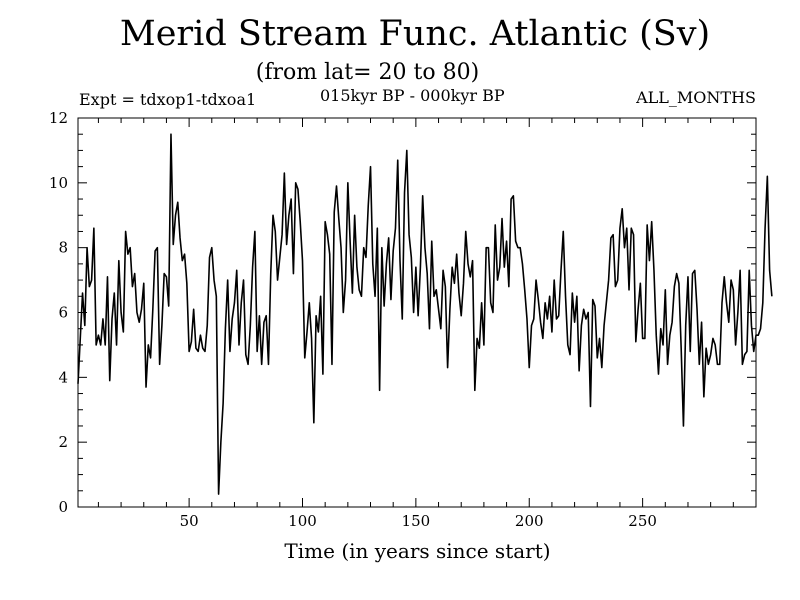  I want to click on y-tick-label: 0, so click(63, 507).